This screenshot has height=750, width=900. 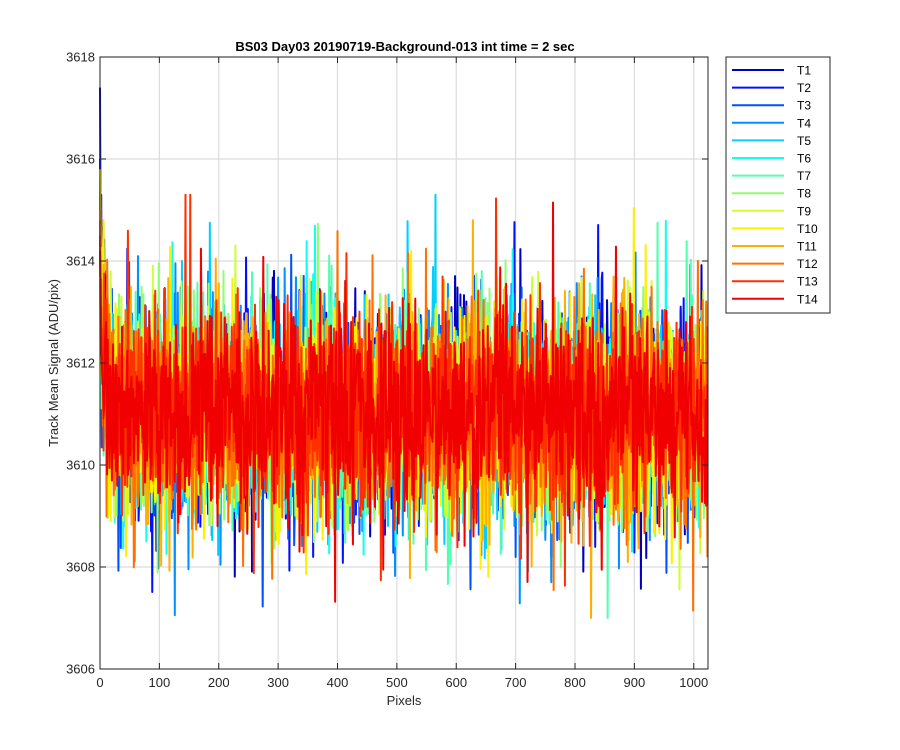 What do you see at coordinates (807, 229) in the screenshot?
I see `legend-label-t10: T10` at bounding box center [807, 229].